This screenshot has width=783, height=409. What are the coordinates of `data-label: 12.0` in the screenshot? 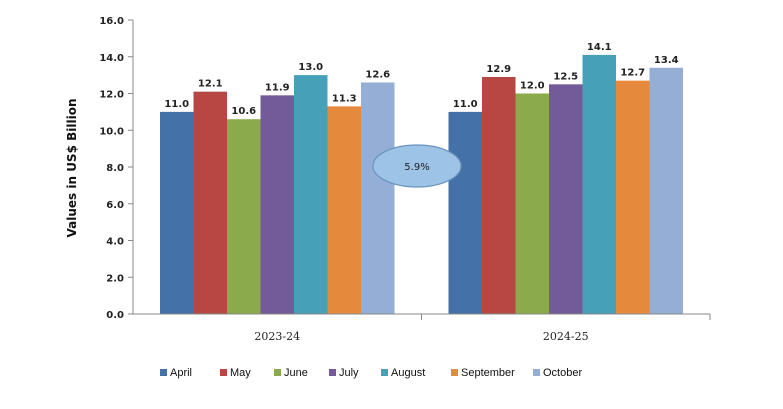 It's located at (532, 86).